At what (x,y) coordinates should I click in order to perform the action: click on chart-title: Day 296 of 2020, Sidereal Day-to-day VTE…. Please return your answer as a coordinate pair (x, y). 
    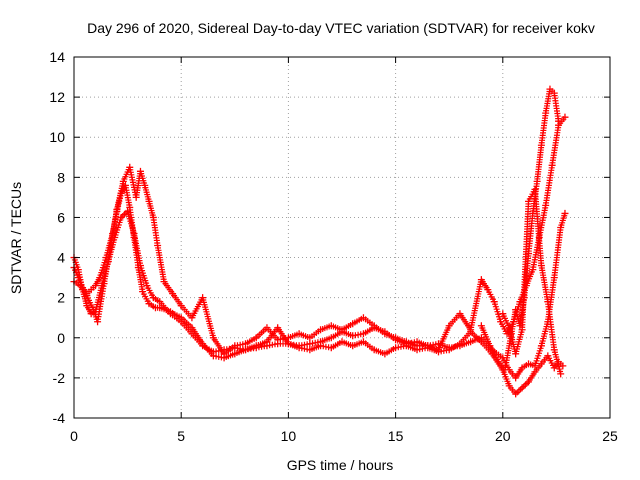
    Looking at the image, I should click on (341, 28).